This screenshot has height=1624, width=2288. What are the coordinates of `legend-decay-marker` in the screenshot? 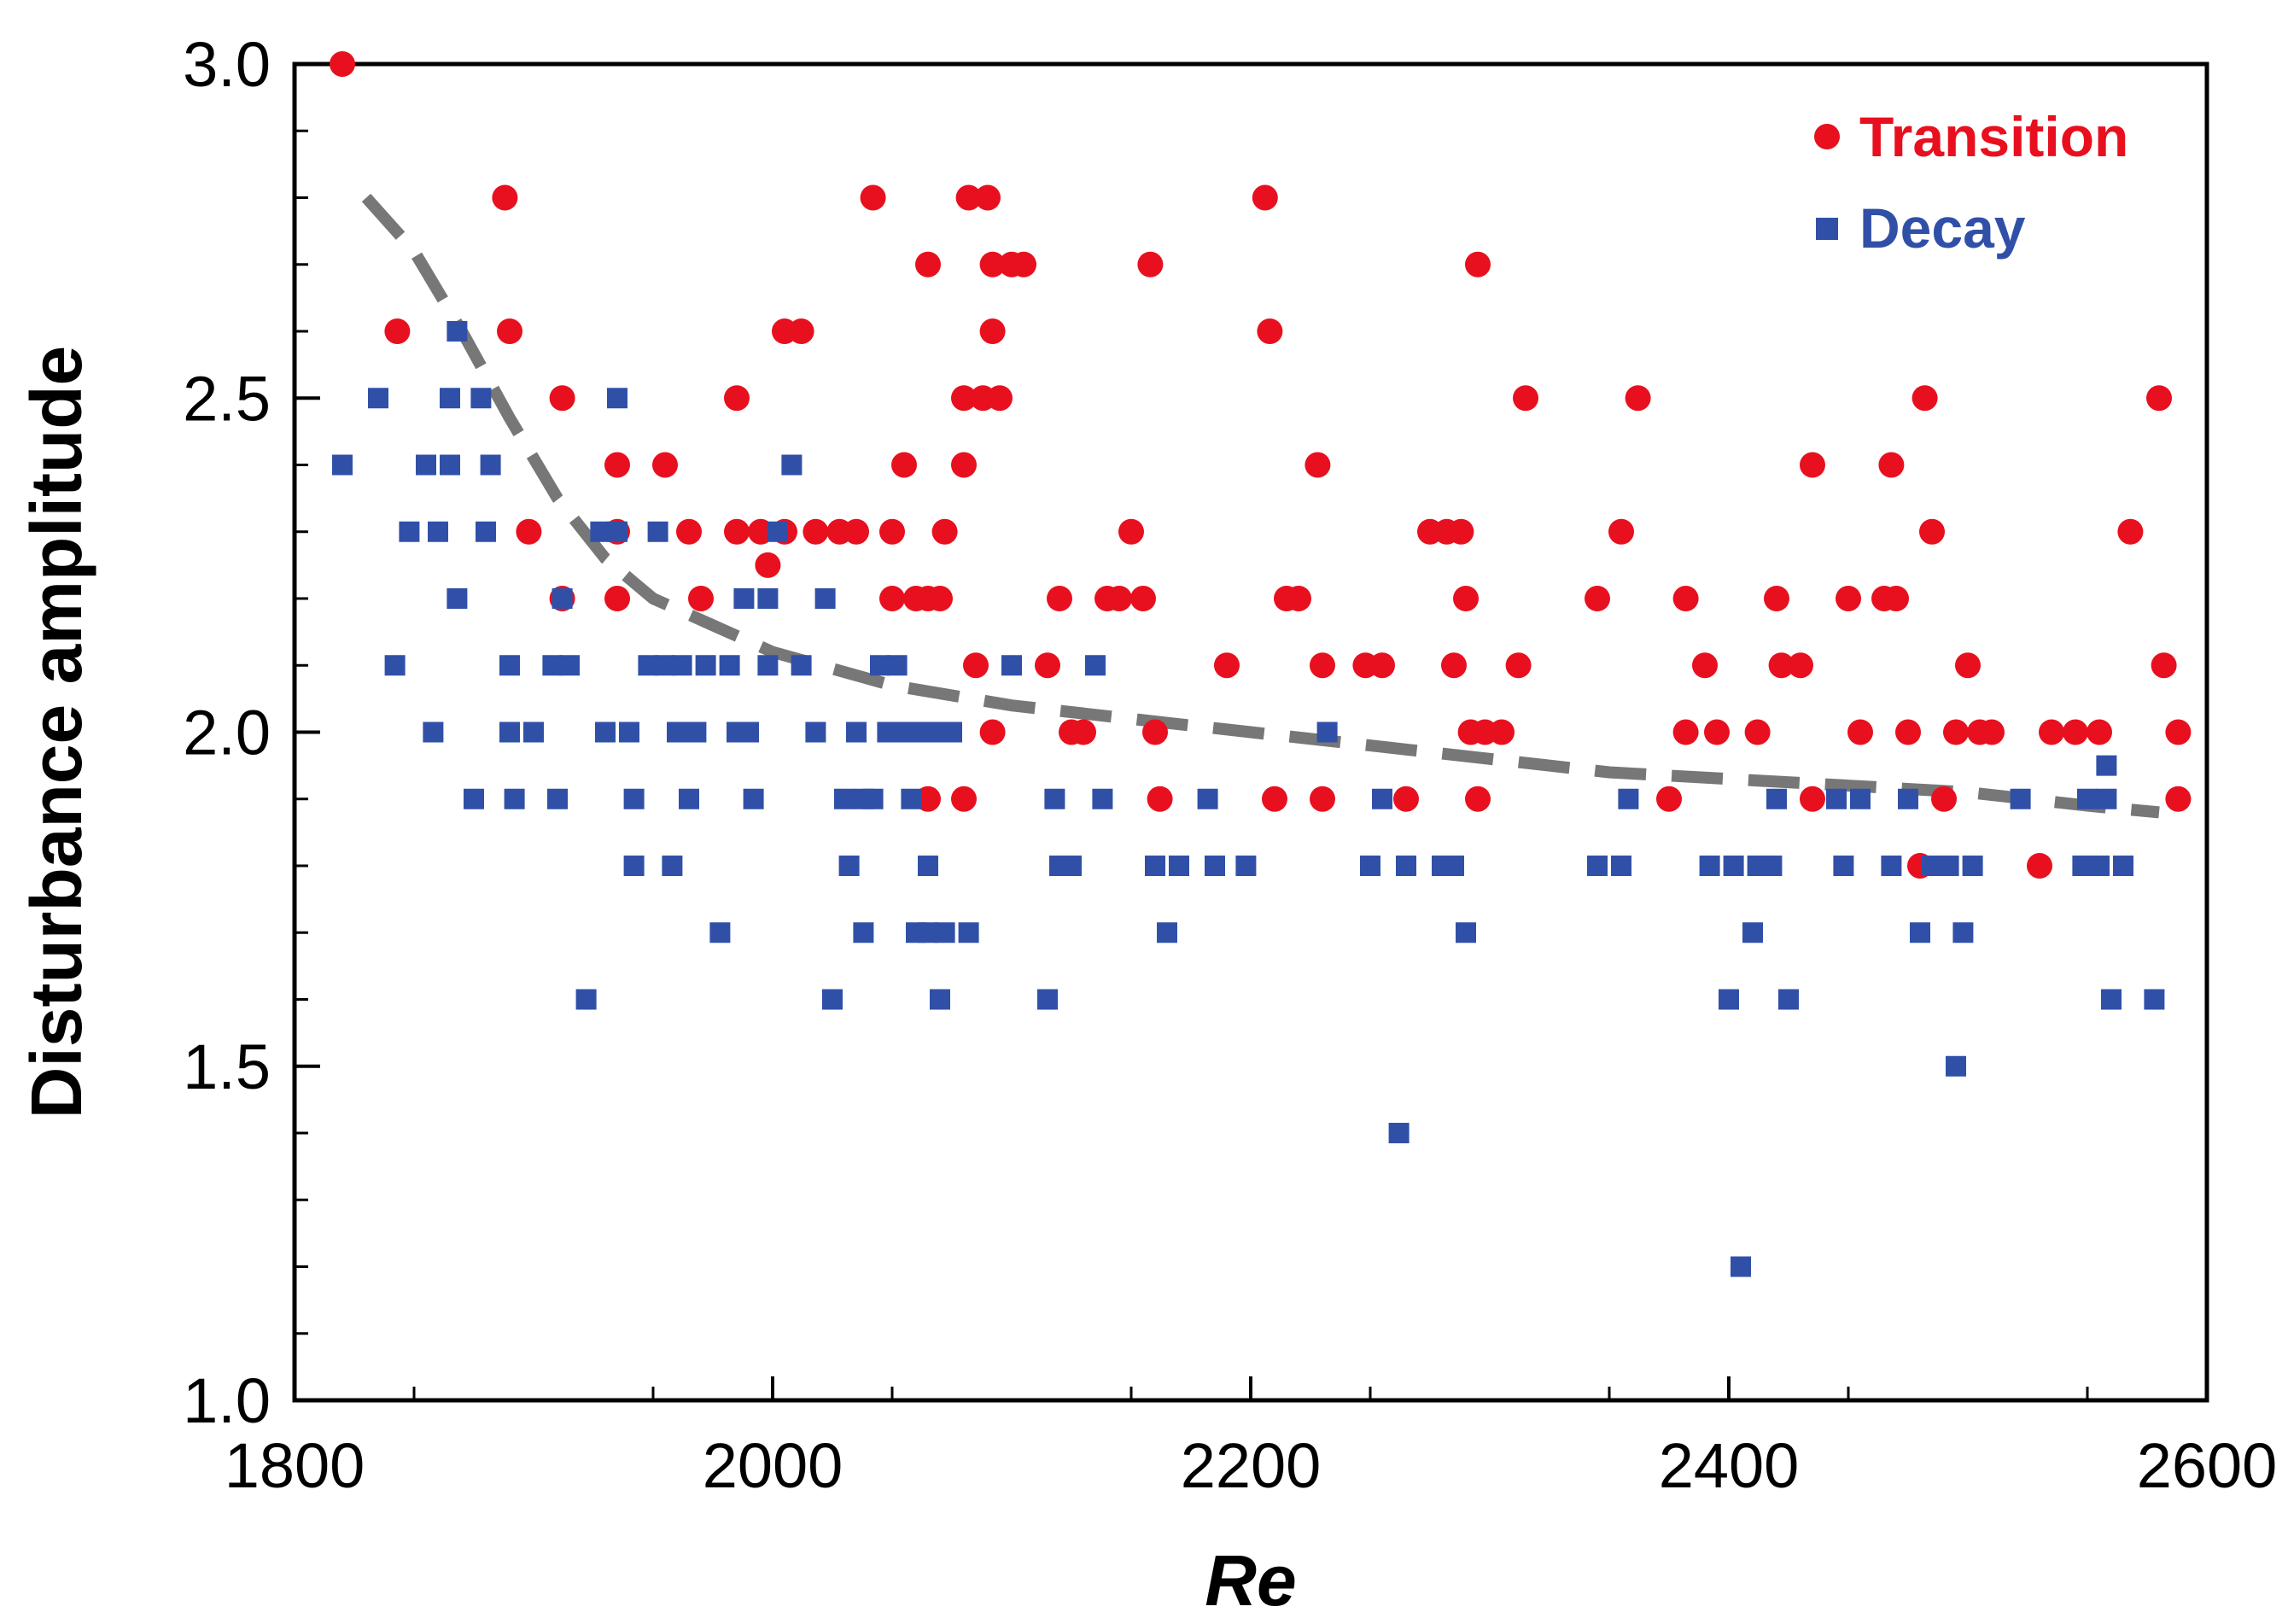 It's located at (1827, 229).